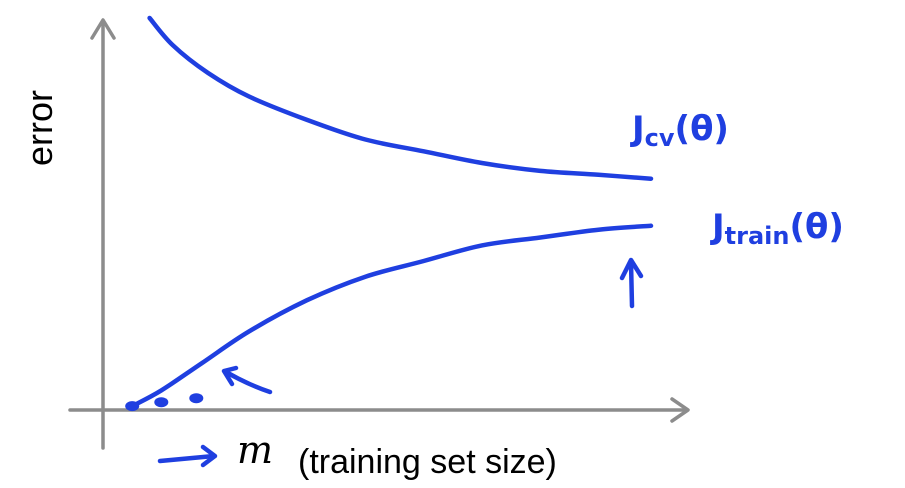 Image resolution: width=905 pixels, height=488 pixels. Describe the element at coordinates (637, 129) in the screenshot. I see `series-label-jcv-symbol: J` at that location.